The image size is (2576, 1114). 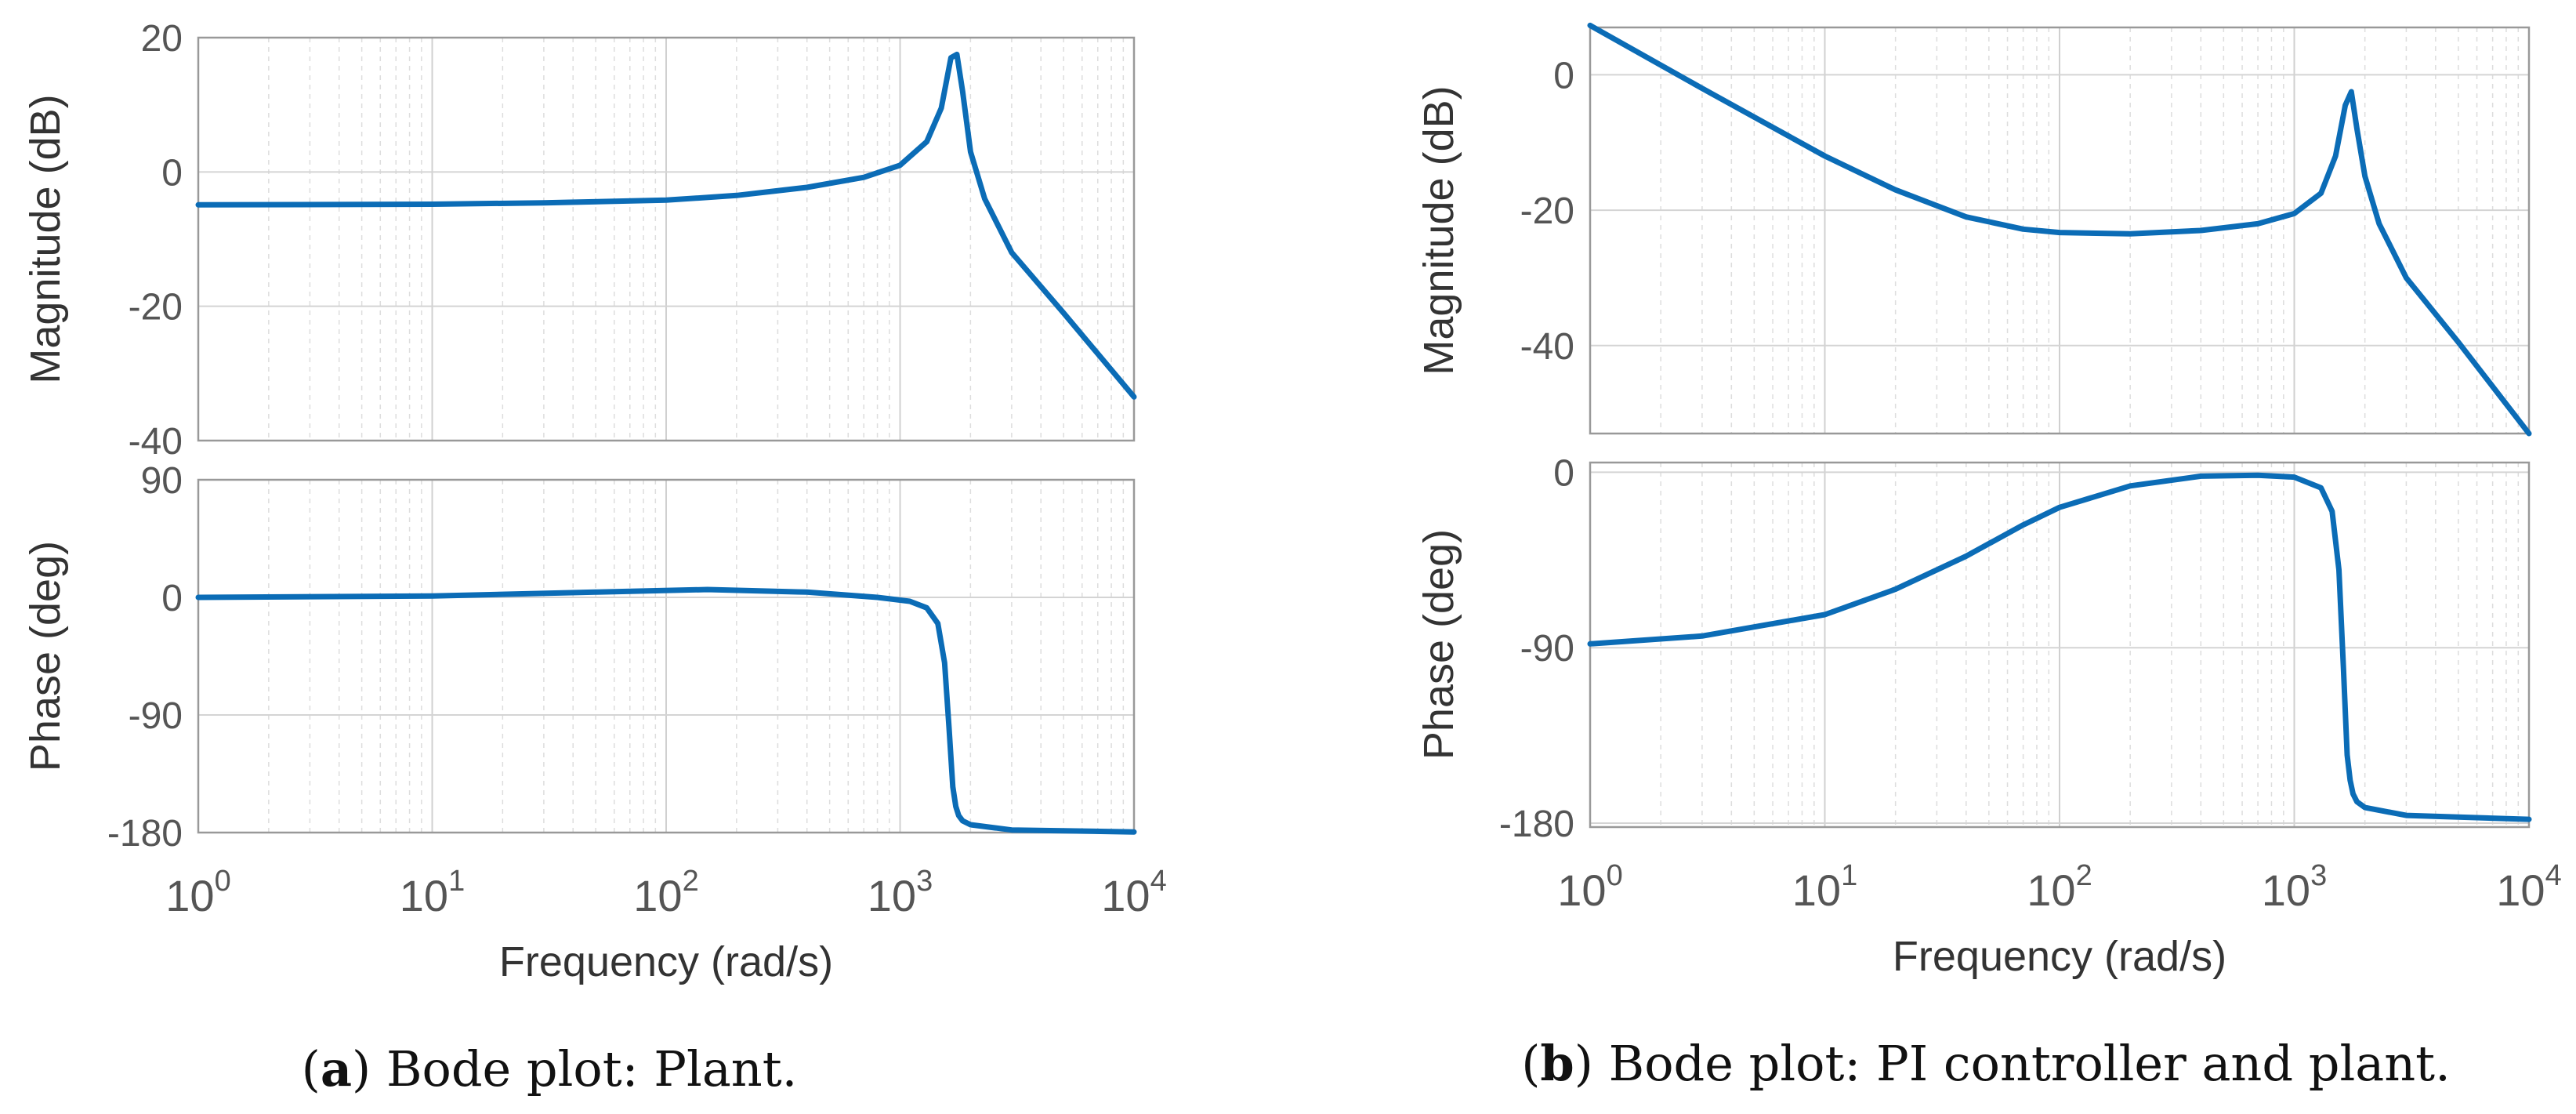 I want to click on caption-b: (b) Bode plot: PI controller and plant., so click(x=1986, y=1063).